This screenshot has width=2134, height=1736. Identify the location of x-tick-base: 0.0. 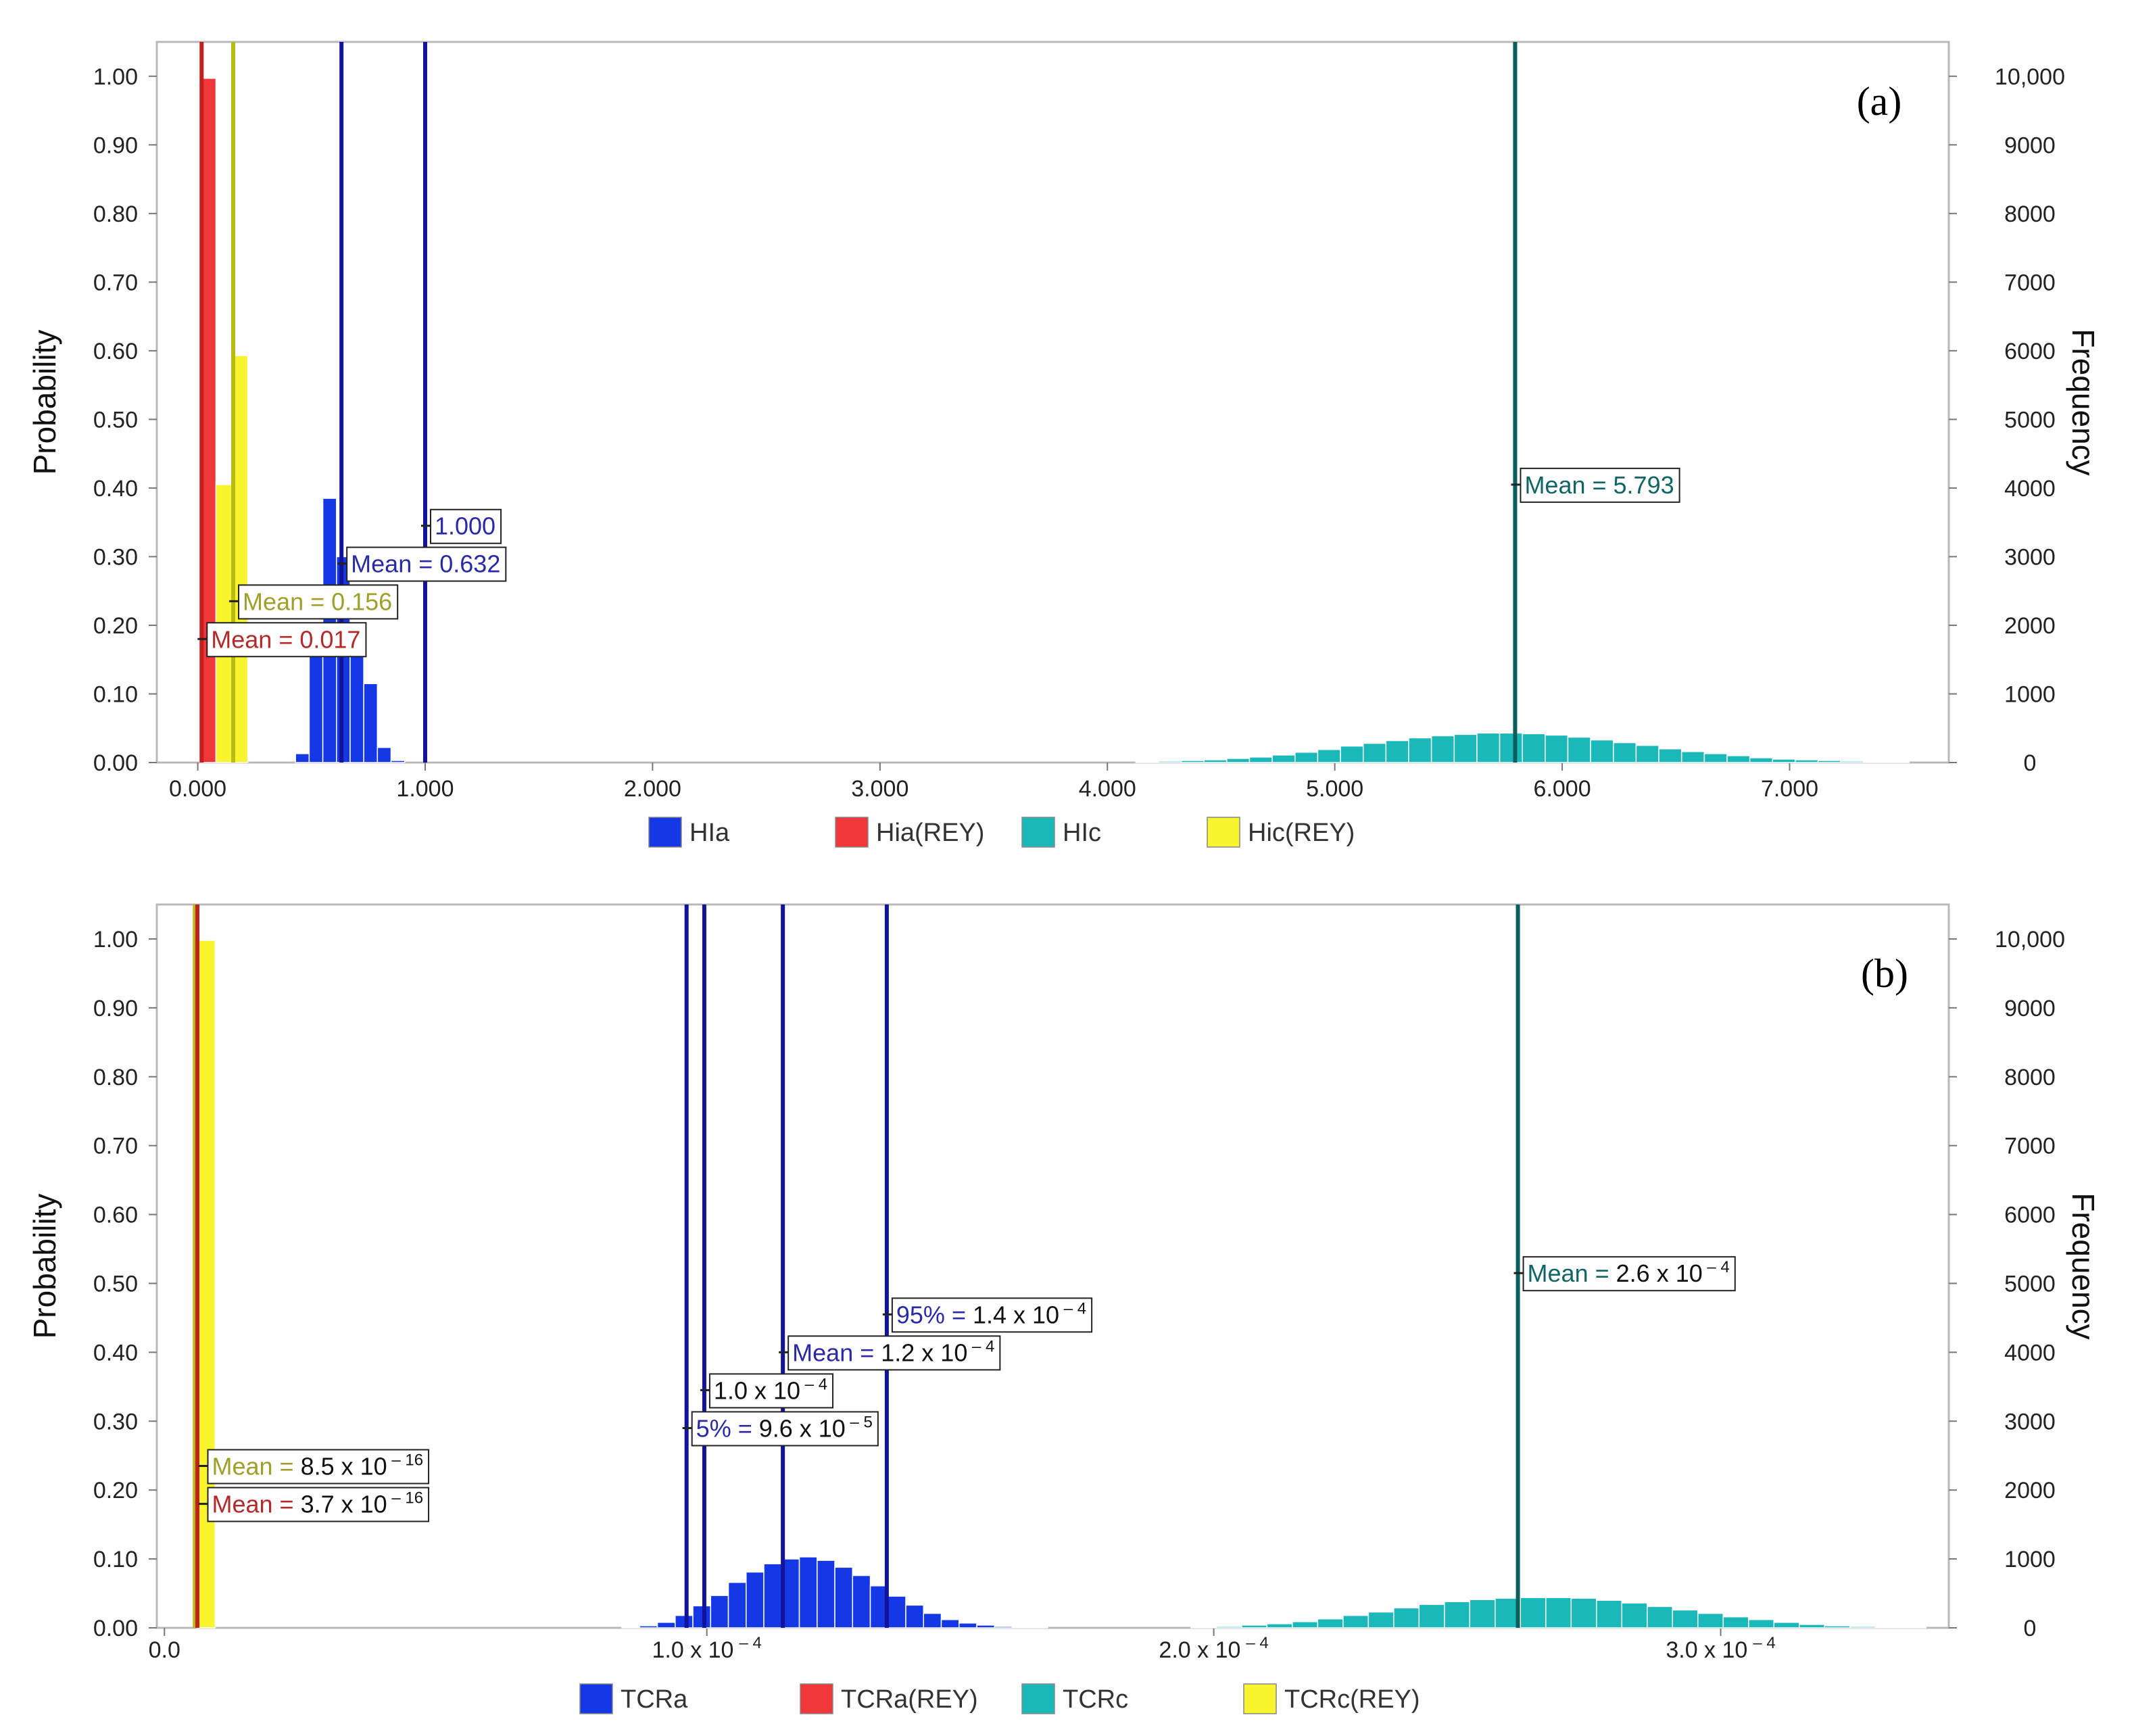
(164, 1650).